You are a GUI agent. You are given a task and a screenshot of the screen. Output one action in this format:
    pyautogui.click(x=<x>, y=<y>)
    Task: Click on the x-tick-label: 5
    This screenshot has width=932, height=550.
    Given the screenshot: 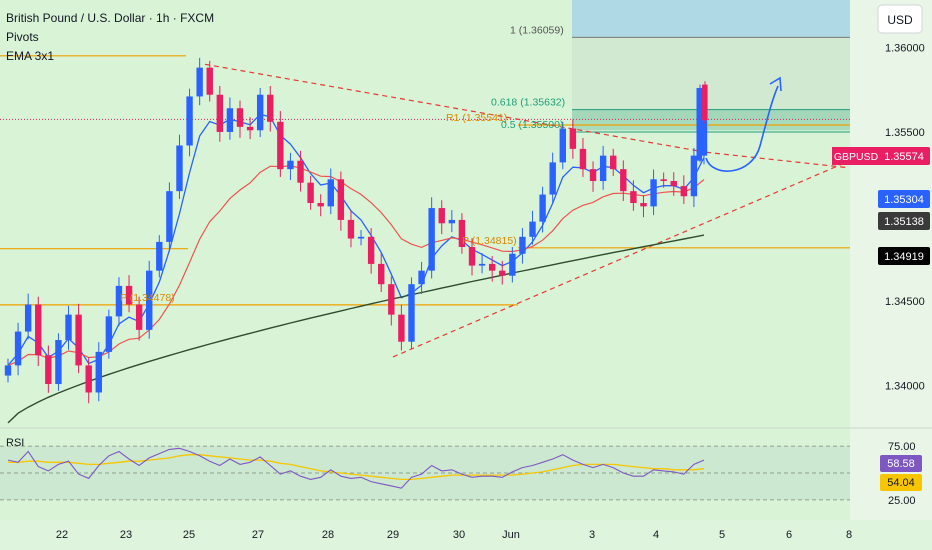 What is the action you would take?
    pyautogui.click(x=722, y=535)
    